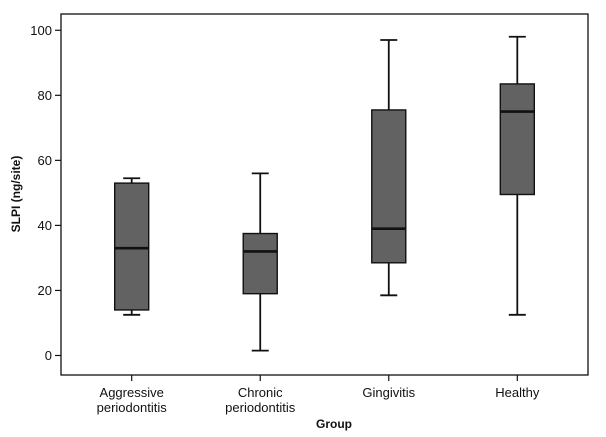 The width and height of the screenshot is (606, 437). I want to click on y-tick-label: 60, so click(45, 160).